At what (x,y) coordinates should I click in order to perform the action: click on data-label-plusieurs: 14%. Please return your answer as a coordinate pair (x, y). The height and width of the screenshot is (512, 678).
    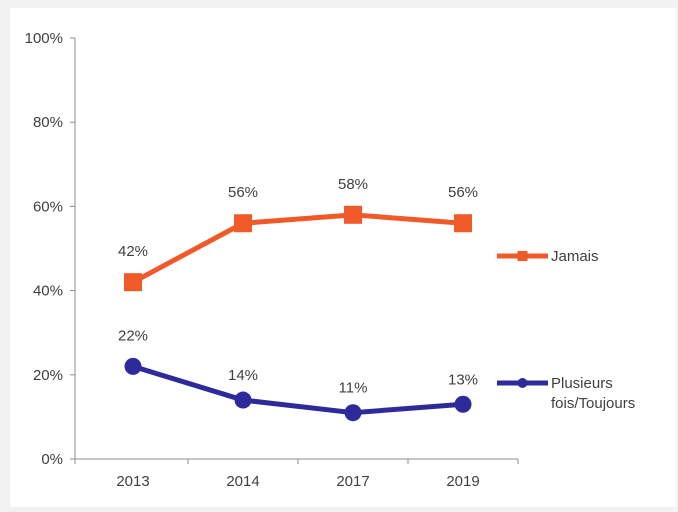
    Looking at the image, I should click on (243, 375).